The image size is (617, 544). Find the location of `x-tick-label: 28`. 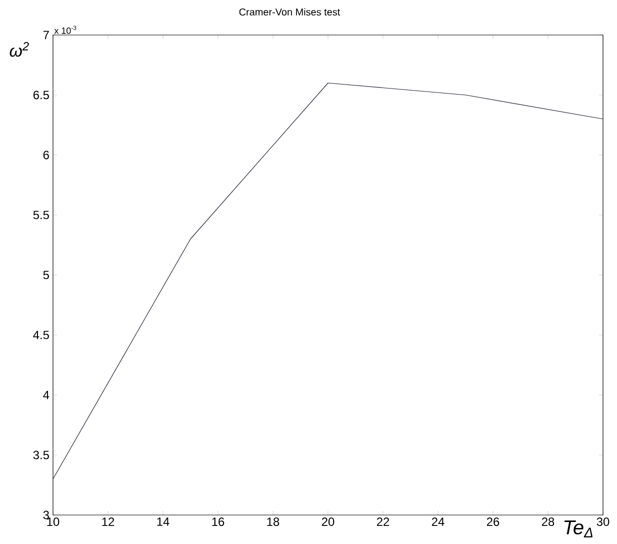

x-tick-label: 28 is located at coordinates (548, 522).